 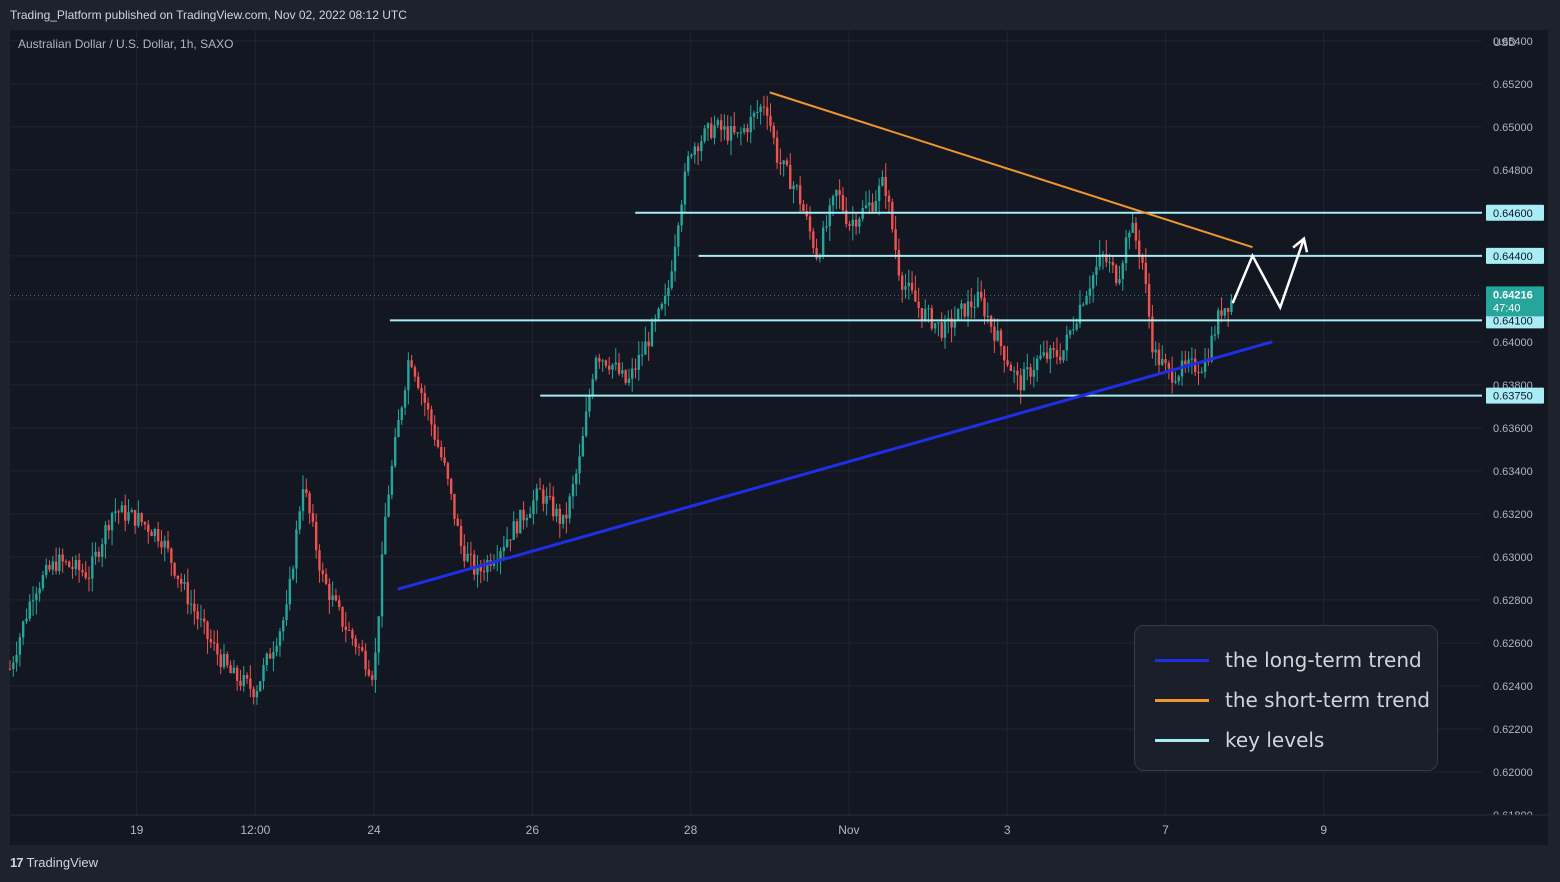 I want to click on time-tick-label: 7, so click(x=1165, y=830).